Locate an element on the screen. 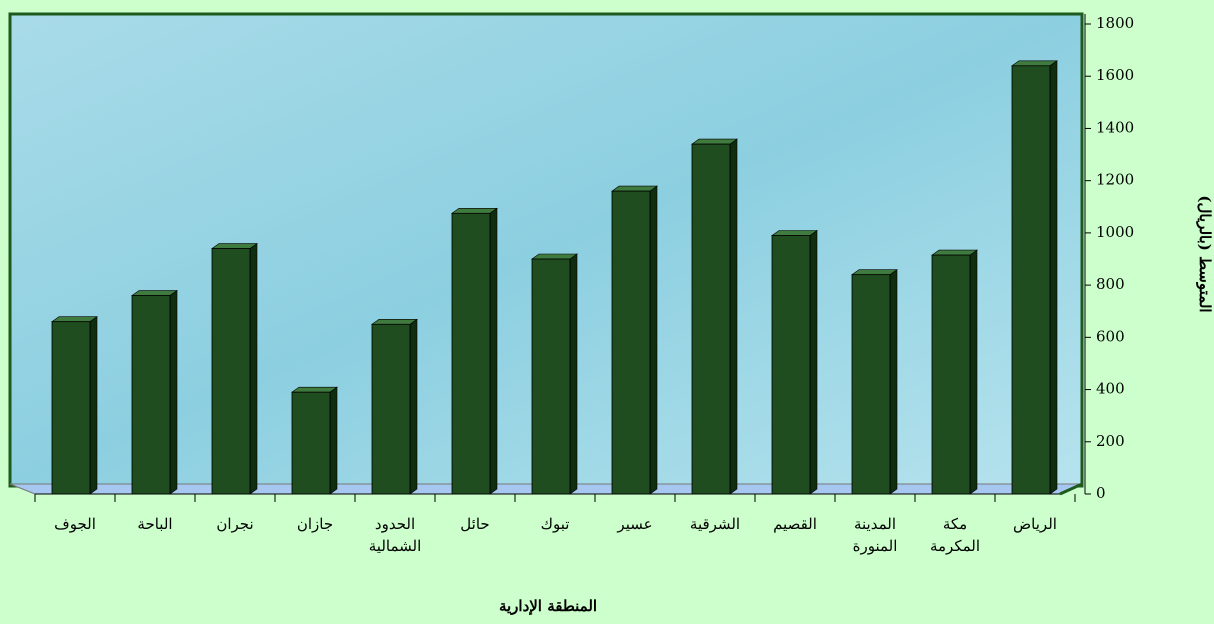  x-tick-label: الحدود الشمالية is located at coordinates (395, 535).